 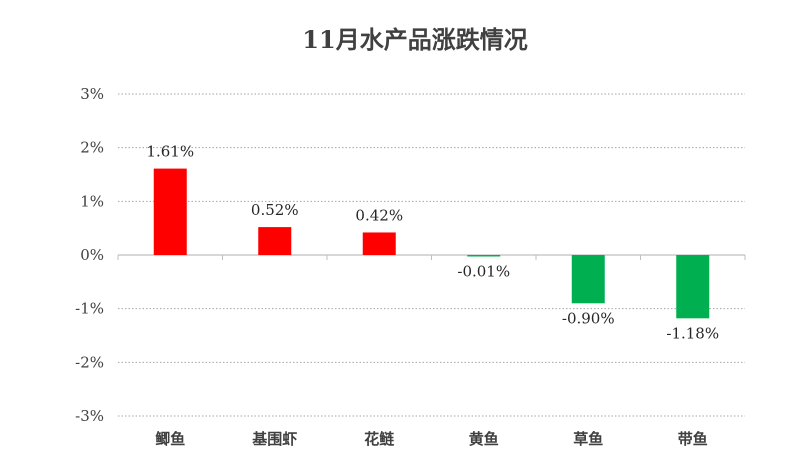 I want to click on y-tick-label: -3%, so click(x=89, y=416).